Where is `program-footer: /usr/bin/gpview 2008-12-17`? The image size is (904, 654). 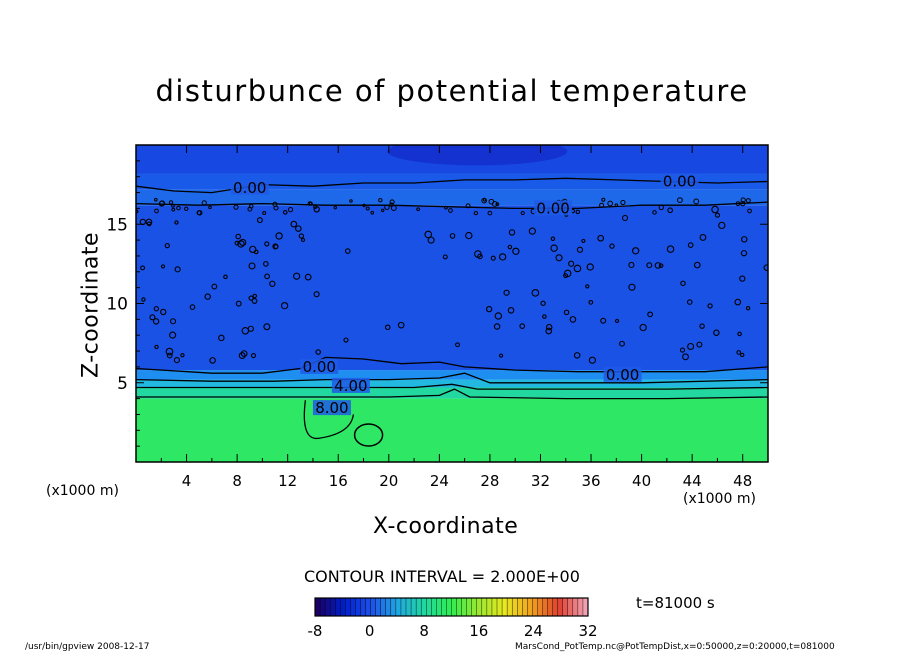 program-footer: /usr/bin/gpview 2008-12-17 is located at coordinates (87, 647).